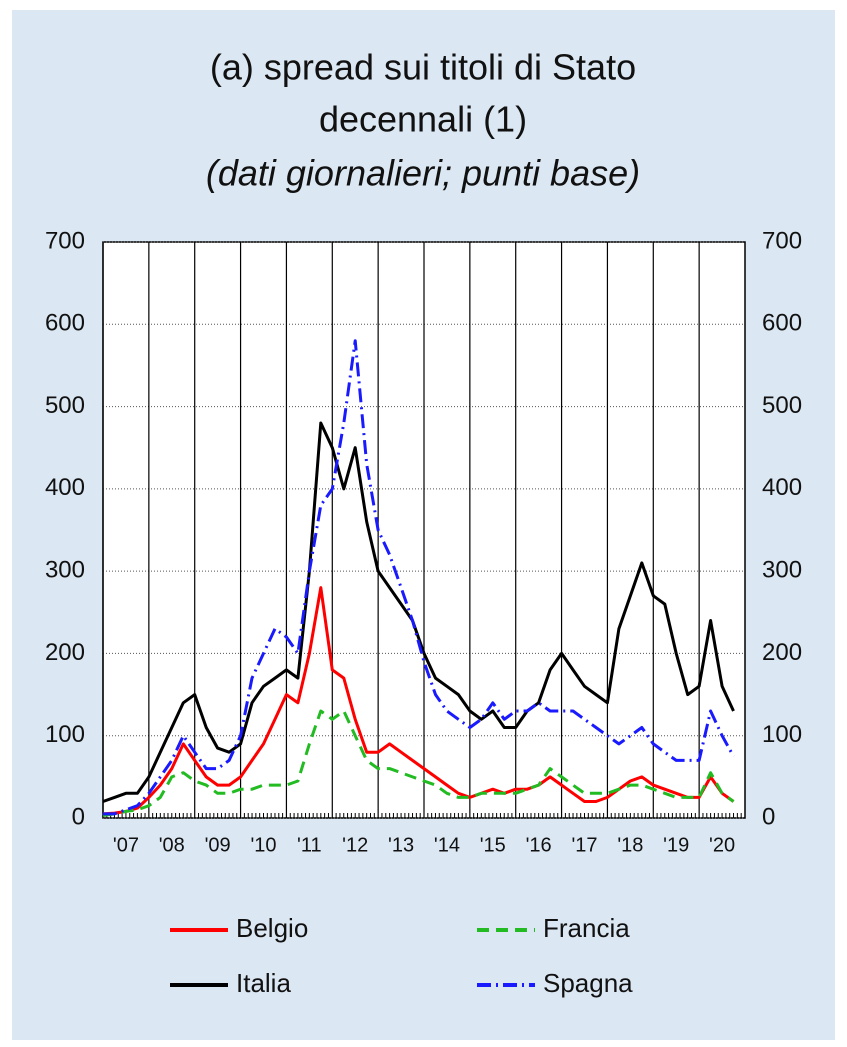  Describe the element at coordinates (263, 845) in the screenshot. I see `x-tick-label: '10` at that location.